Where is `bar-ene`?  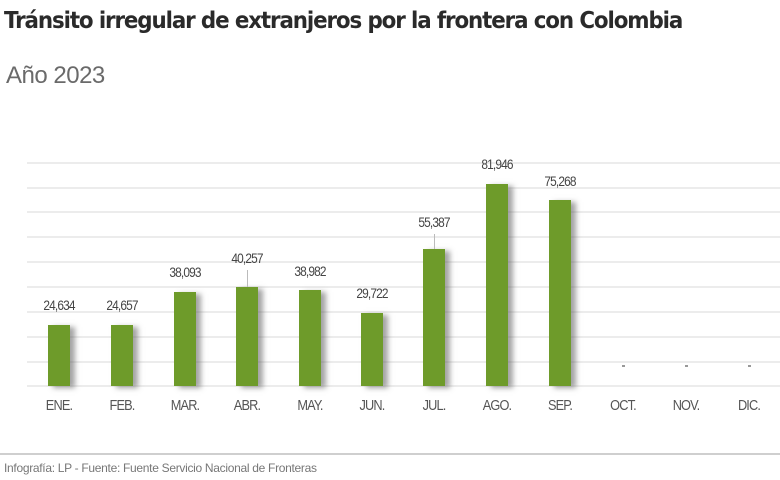 bar-ene is located at coordinates (59, 355).